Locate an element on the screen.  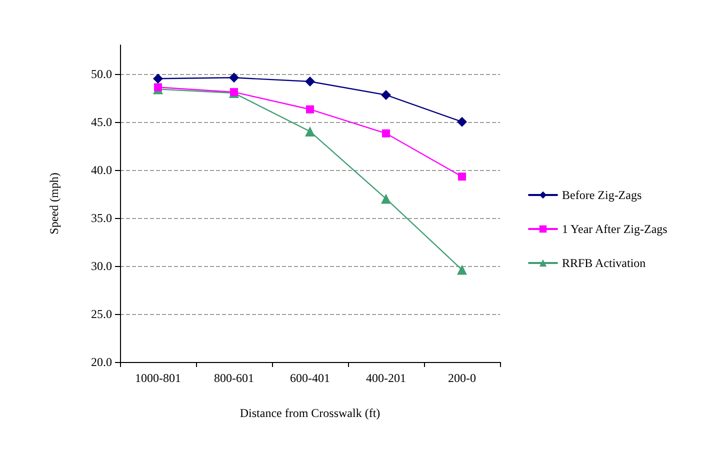
y-axis-title: Speed (mph) is located at coordinates (54, 203).